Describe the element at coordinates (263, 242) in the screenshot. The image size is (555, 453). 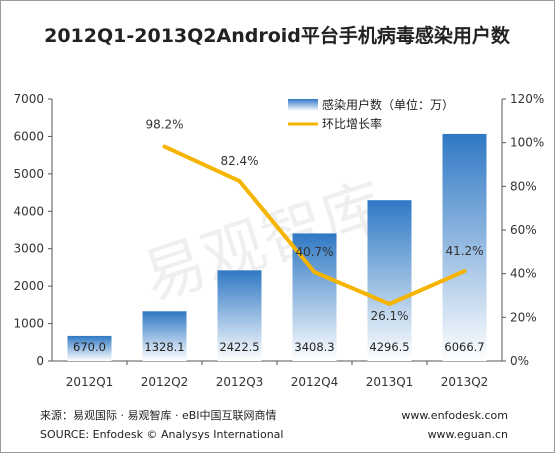
I see `watermark: 易观智库` at that location.